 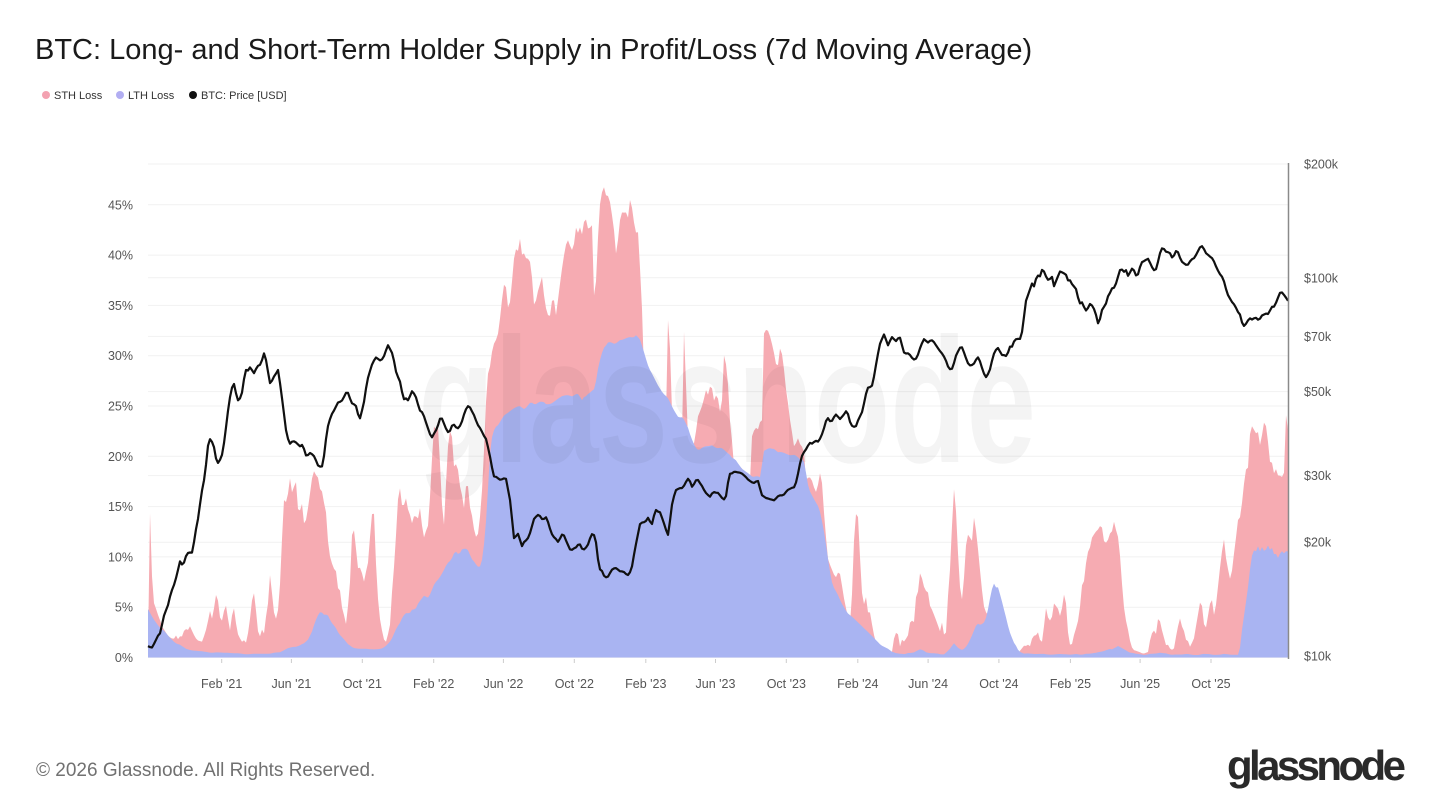 What do you see at coordinates (120, 507) in the screenshot?
I see `svg-text: 15%` at bounding box center [120, 507].